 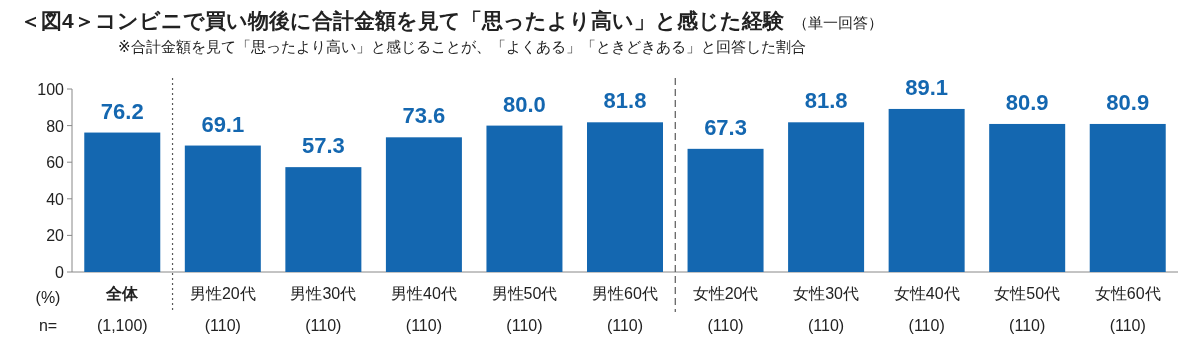 I want to click on x-tick-label: 男性40代, so click(x=424, y=293).